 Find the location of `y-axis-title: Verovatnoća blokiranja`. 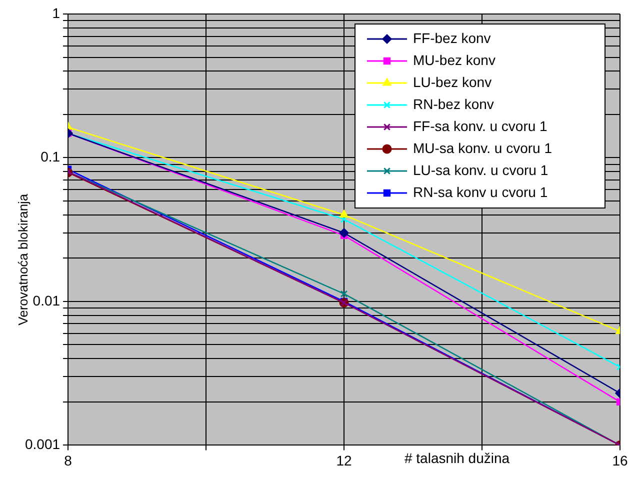

y-axis-title: Verovatnoća blokiranja is located at coordinates (23, 259).